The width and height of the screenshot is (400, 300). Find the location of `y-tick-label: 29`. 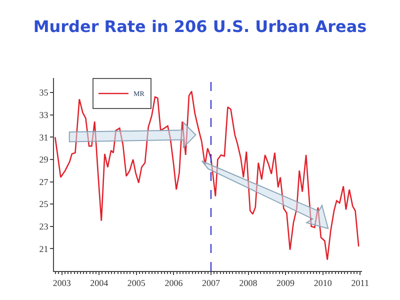

y-tick-label: 29 is located at coordinates (44, 159).